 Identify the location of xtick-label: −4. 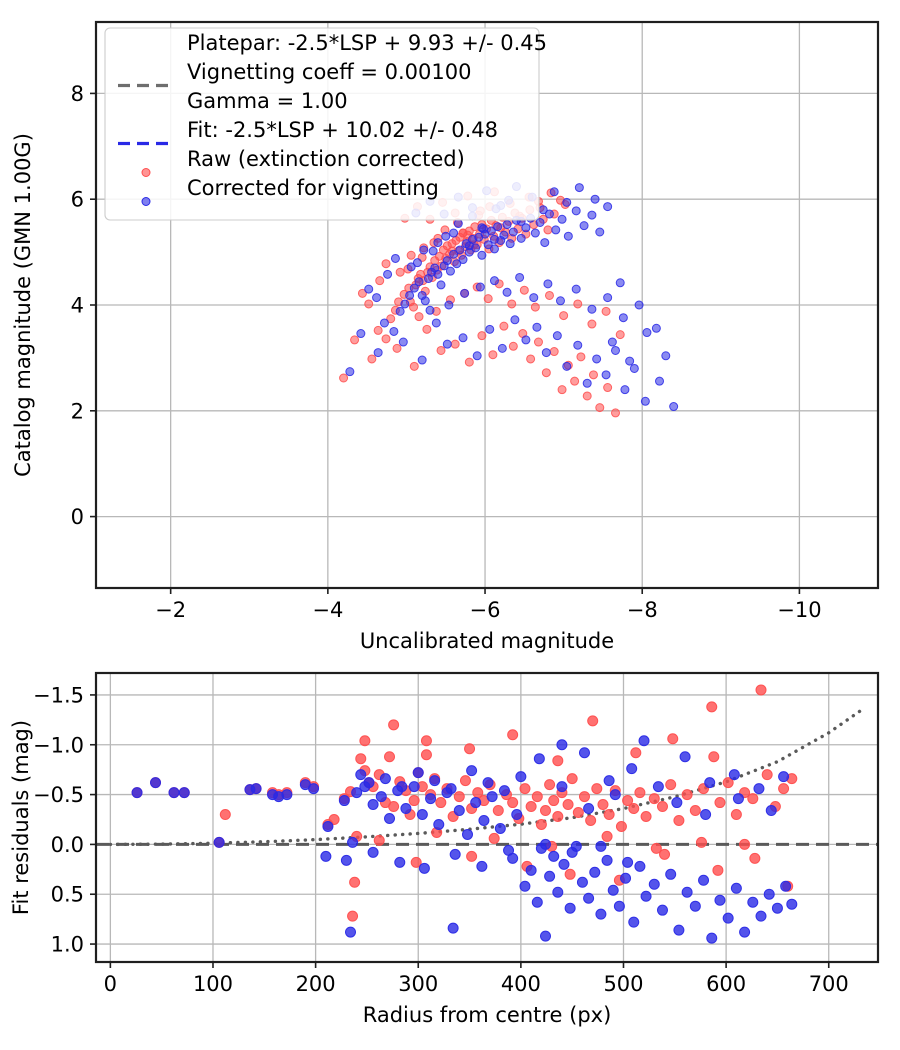
(327, 610).